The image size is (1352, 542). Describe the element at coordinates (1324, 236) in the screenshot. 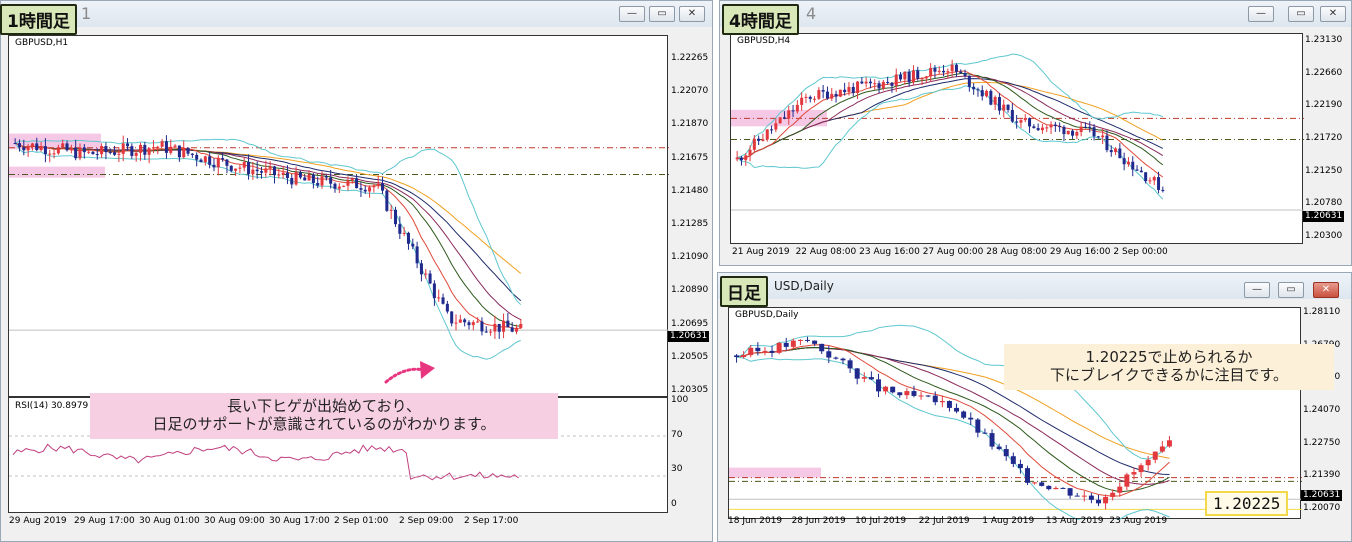

I see `y-tick-label: 1.20300` at that location.